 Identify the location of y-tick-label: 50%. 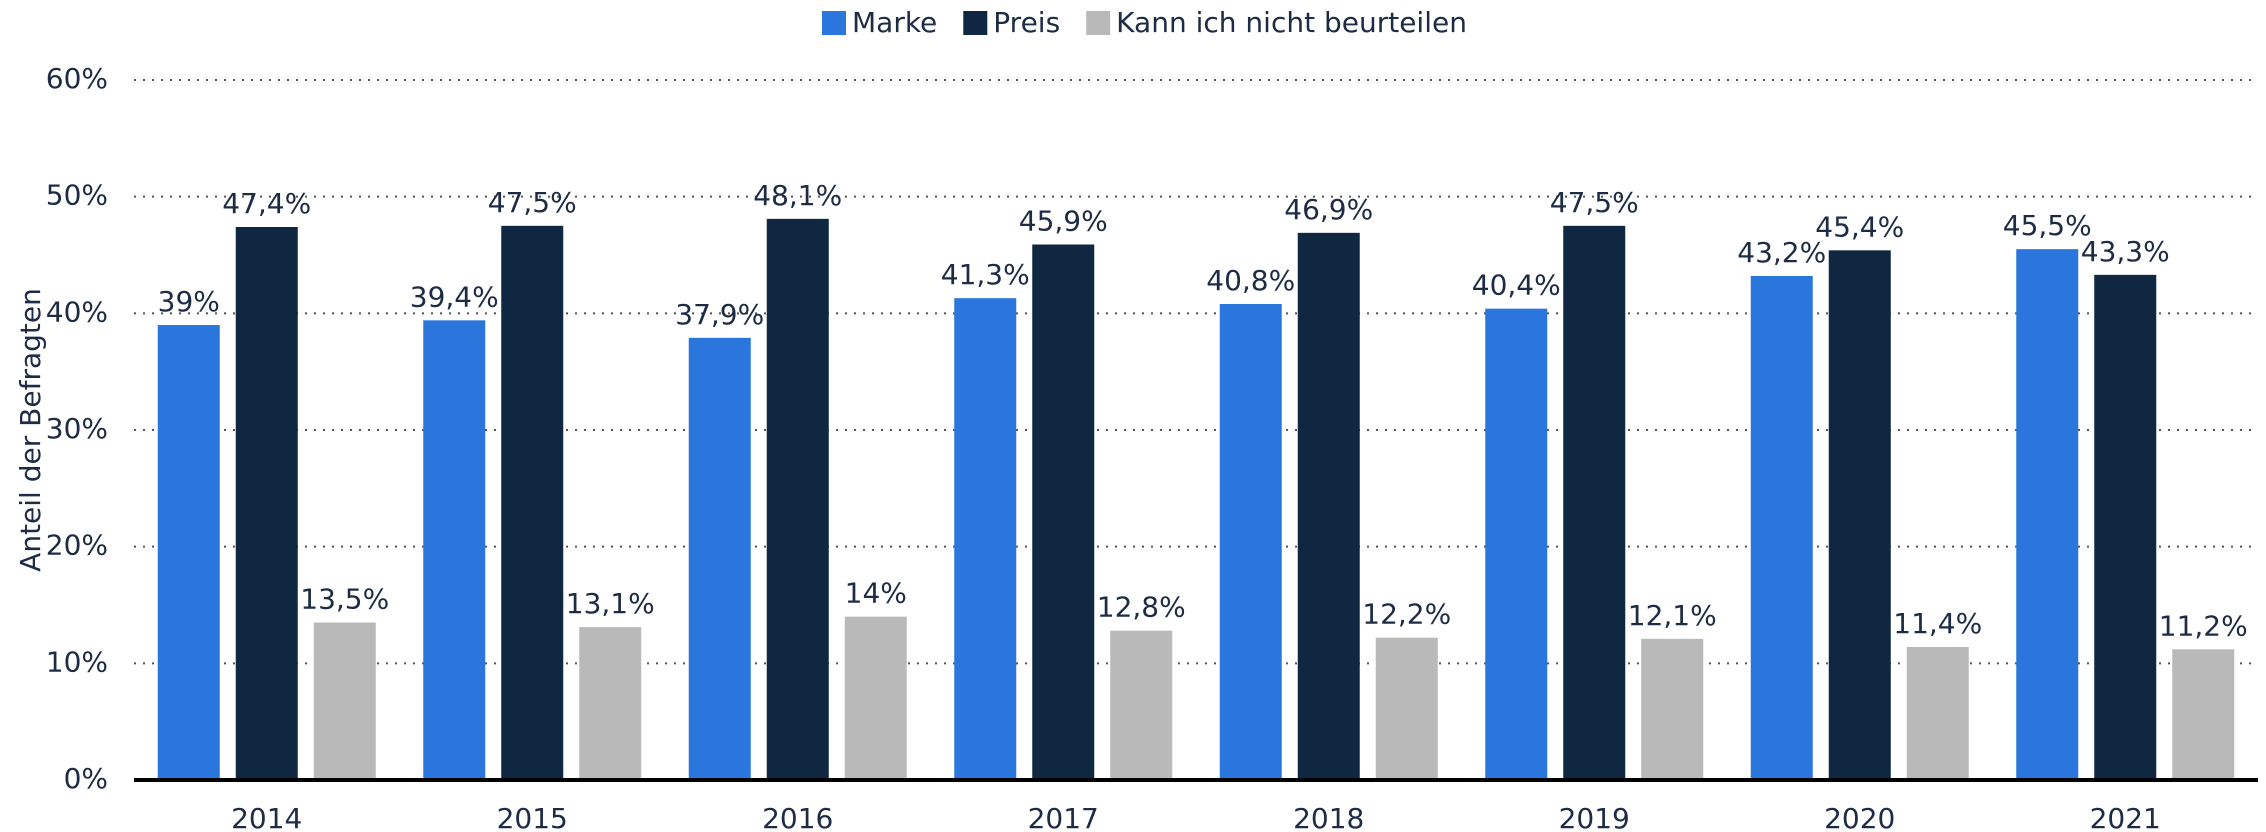
(77, 195).